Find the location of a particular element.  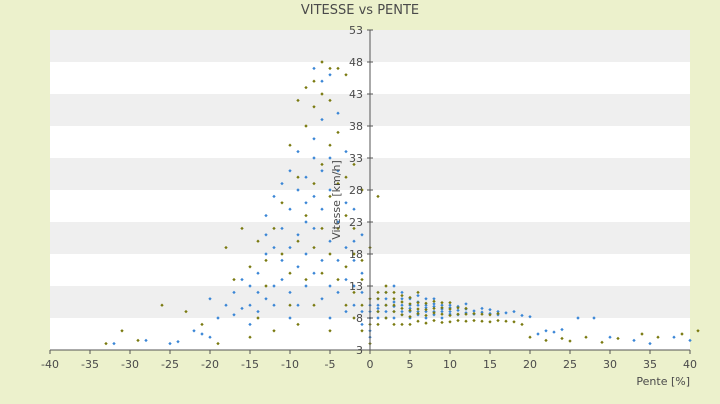

x-axis-title: Pente [%] is located at coordinates (663, 381).